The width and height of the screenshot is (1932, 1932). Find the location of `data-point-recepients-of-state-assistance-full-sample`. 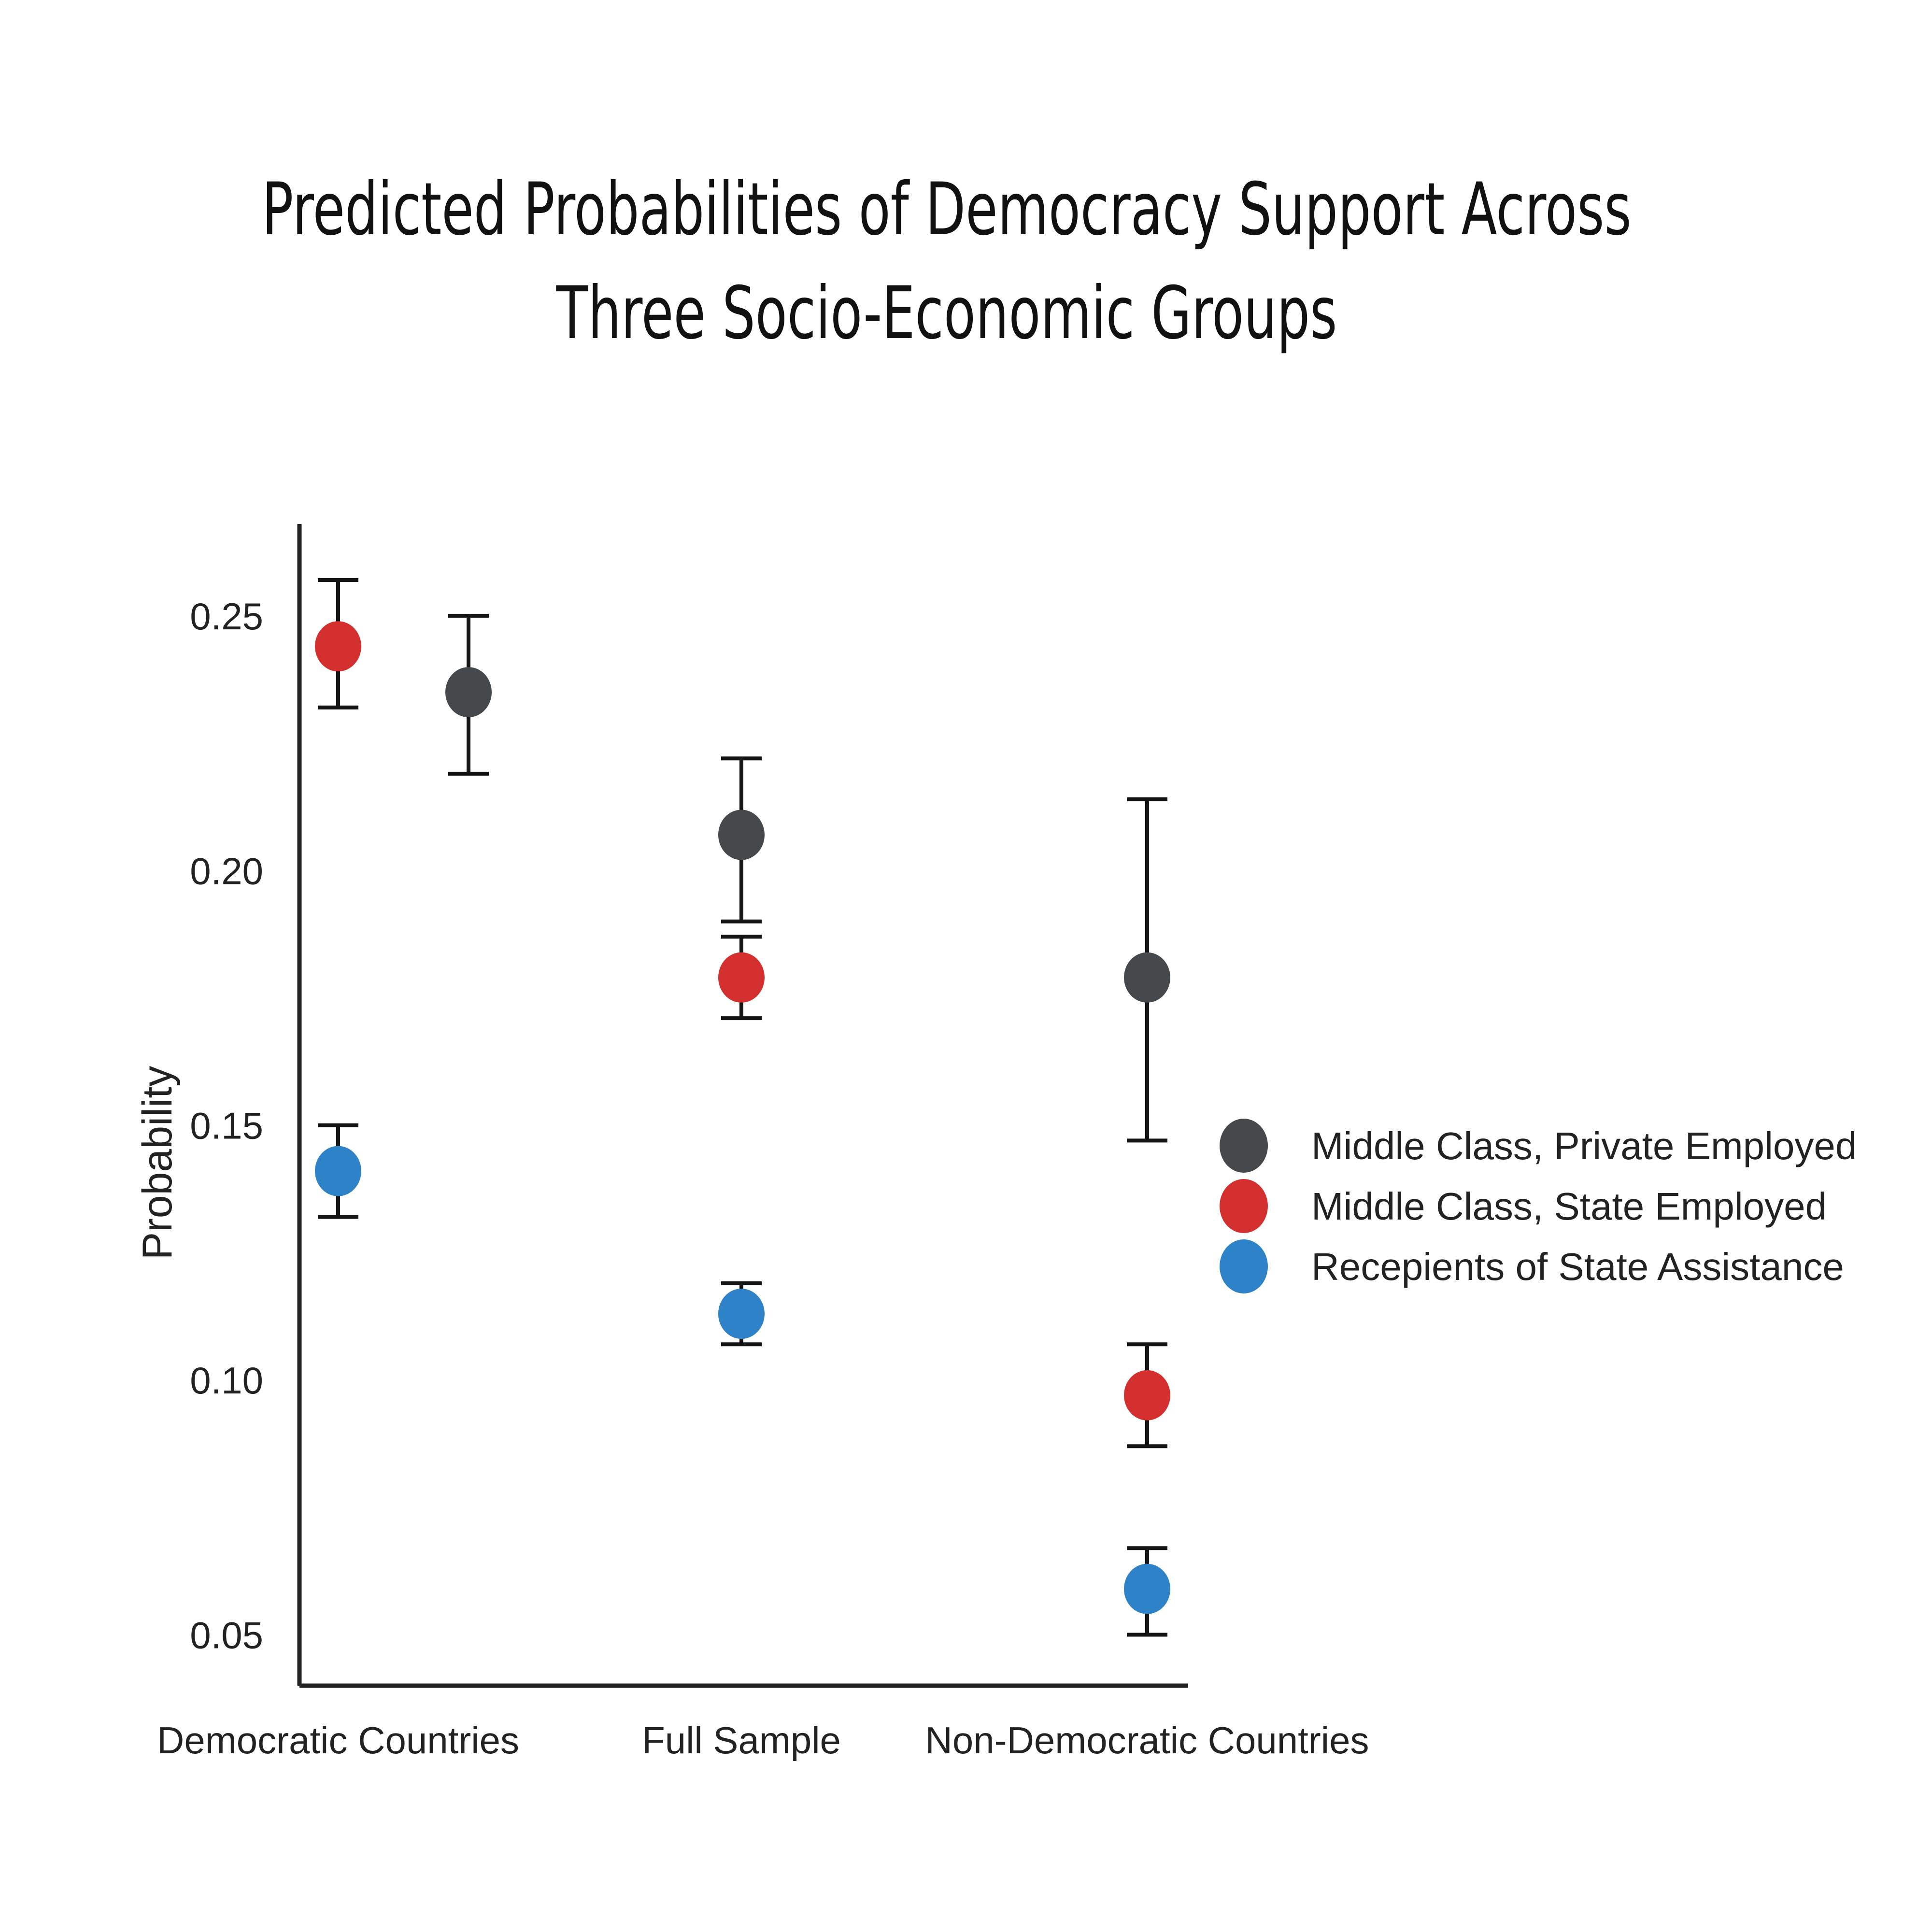

data-point-recepients-of-state-assistance-full-sample is located at coordinates (741, 1314).